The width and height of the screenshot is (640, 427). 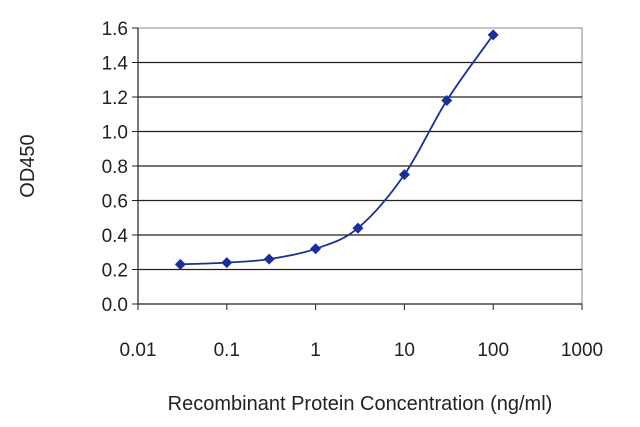 I want to click on x-tick-label: 1, so click(x=315, y=350).